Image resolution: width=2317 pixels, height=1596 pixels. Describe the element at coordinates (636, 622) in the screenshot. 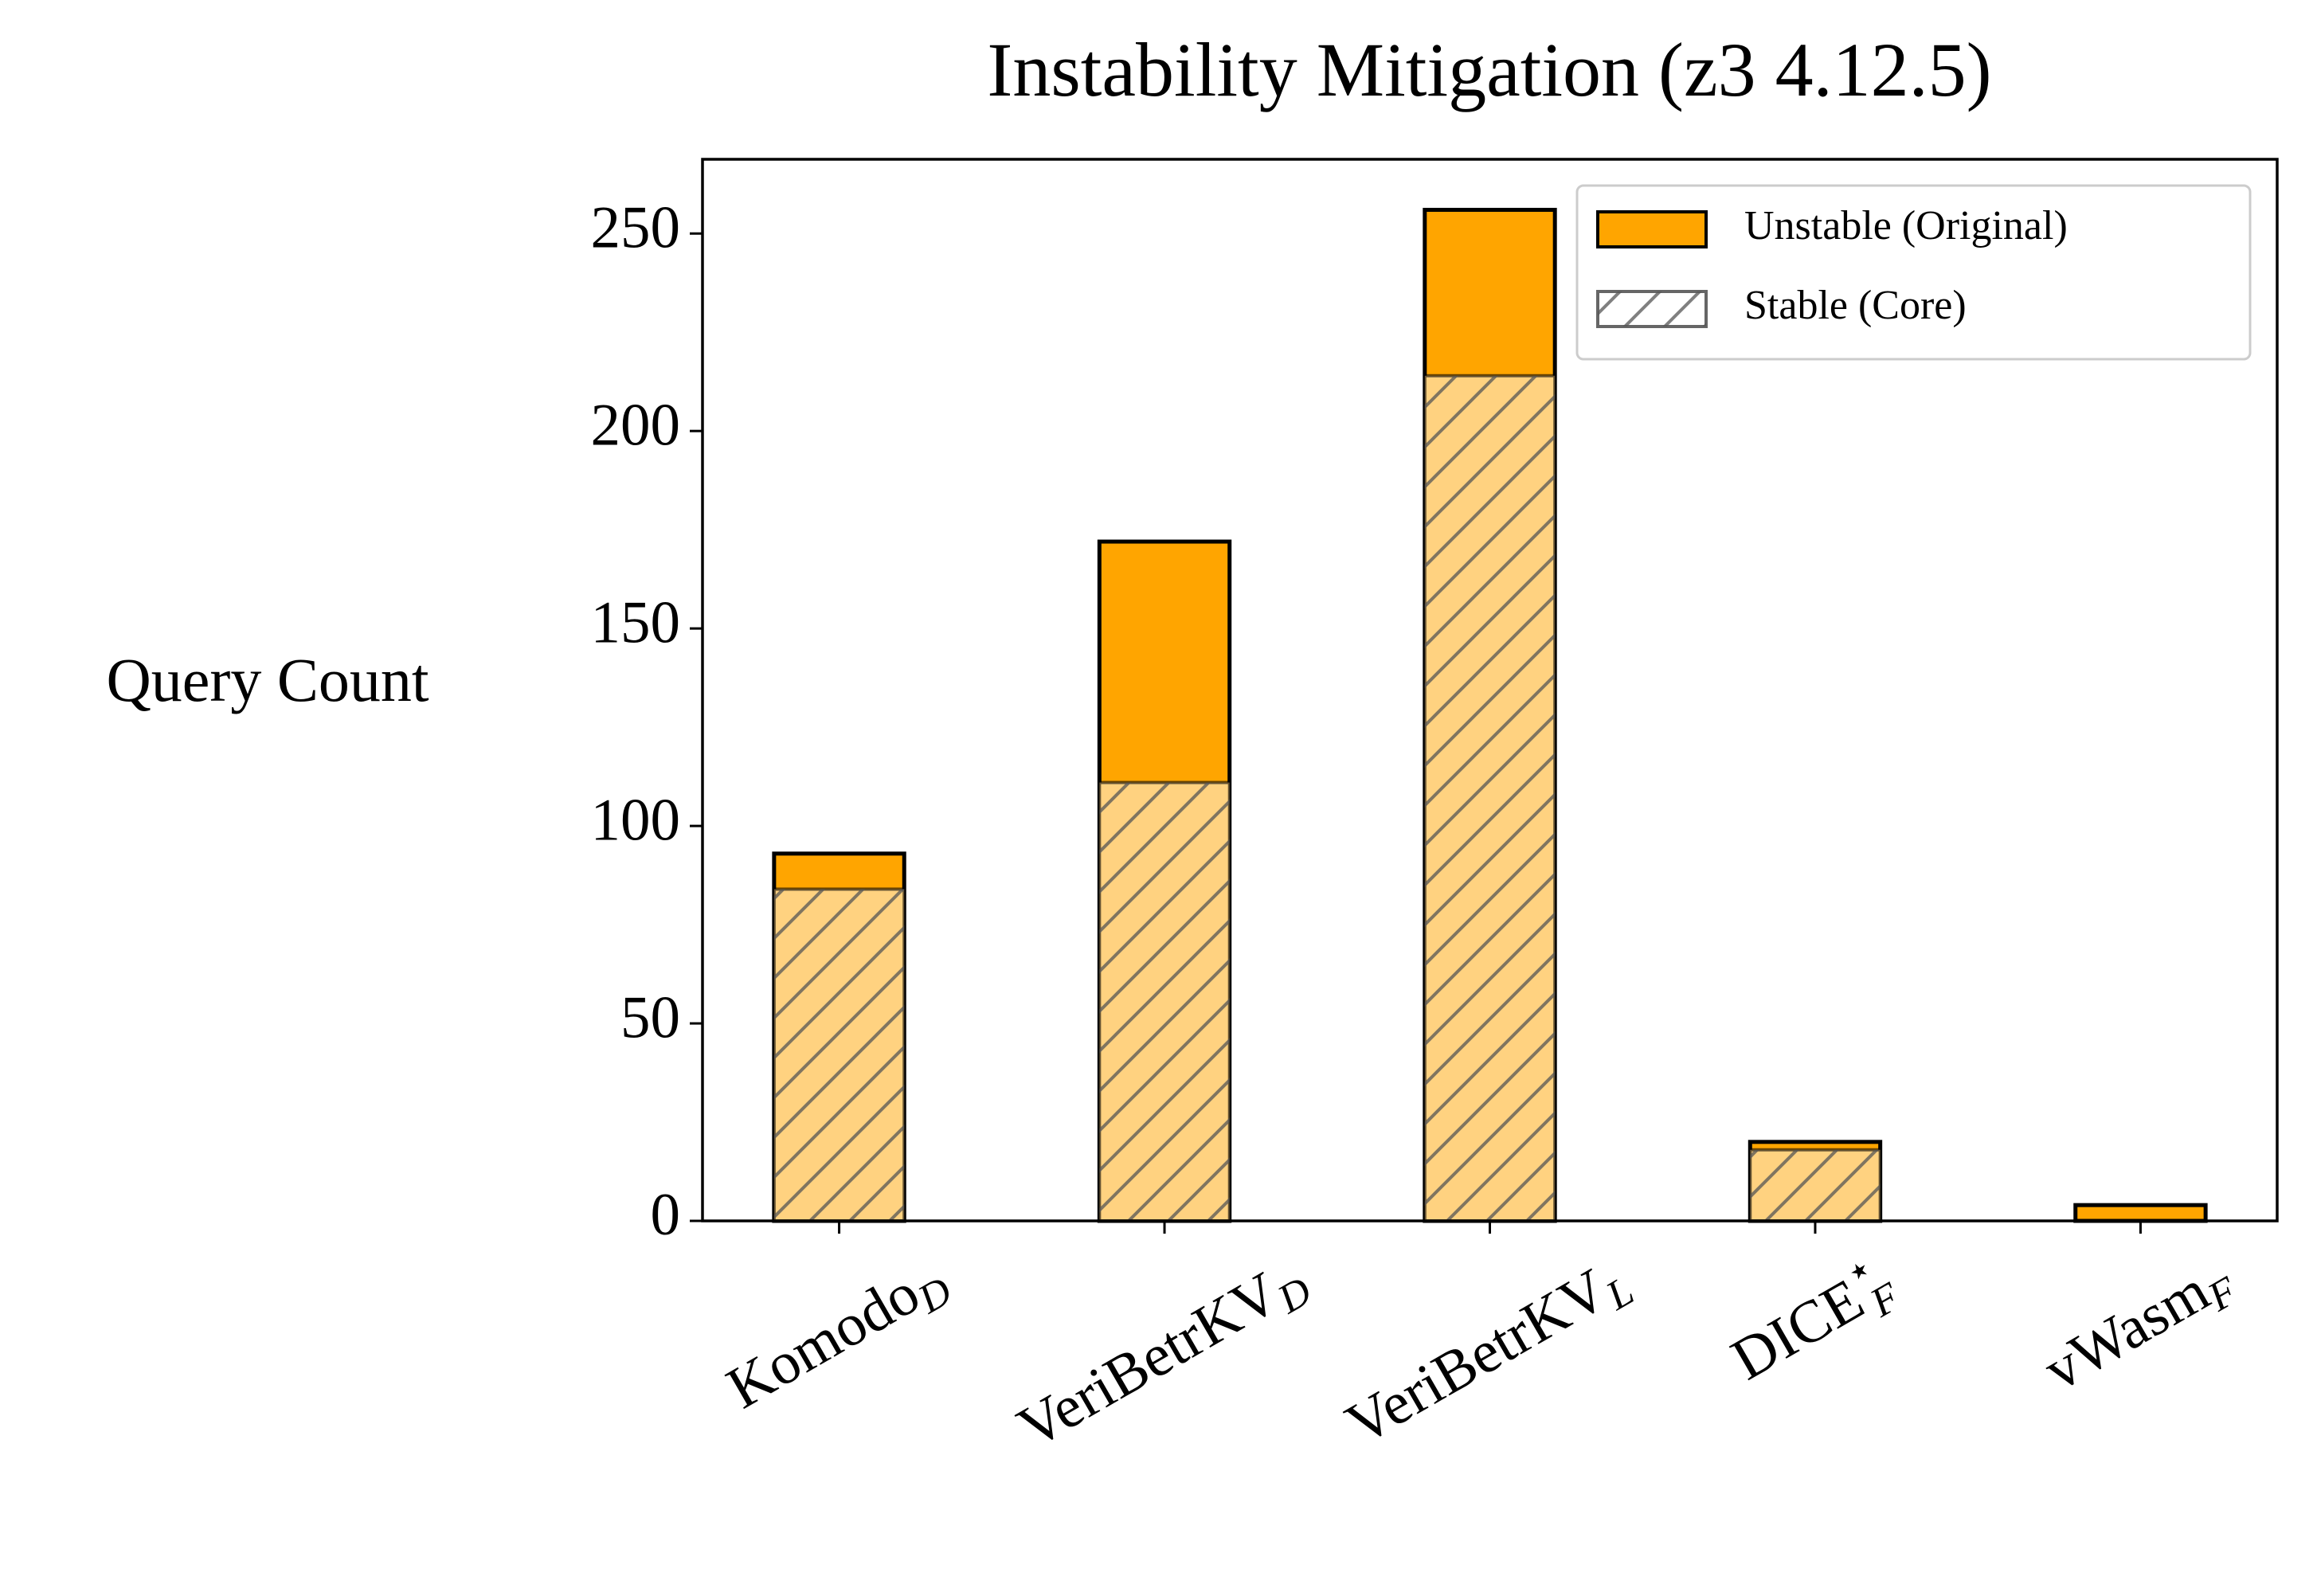

I see `y-tick-label: 150` at that location.